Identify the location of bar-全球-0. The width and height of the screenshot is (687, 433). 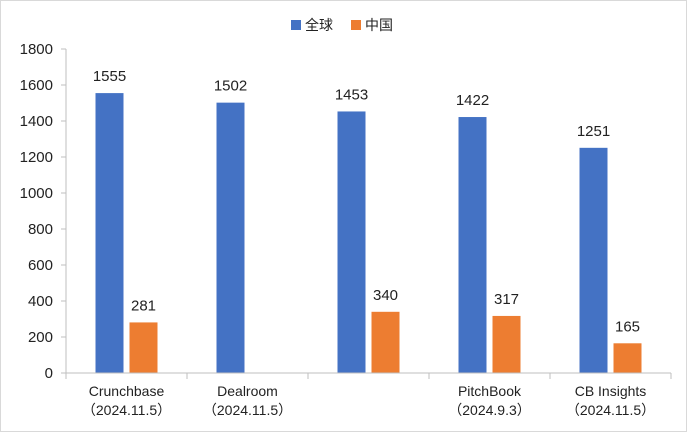
(109, 233).